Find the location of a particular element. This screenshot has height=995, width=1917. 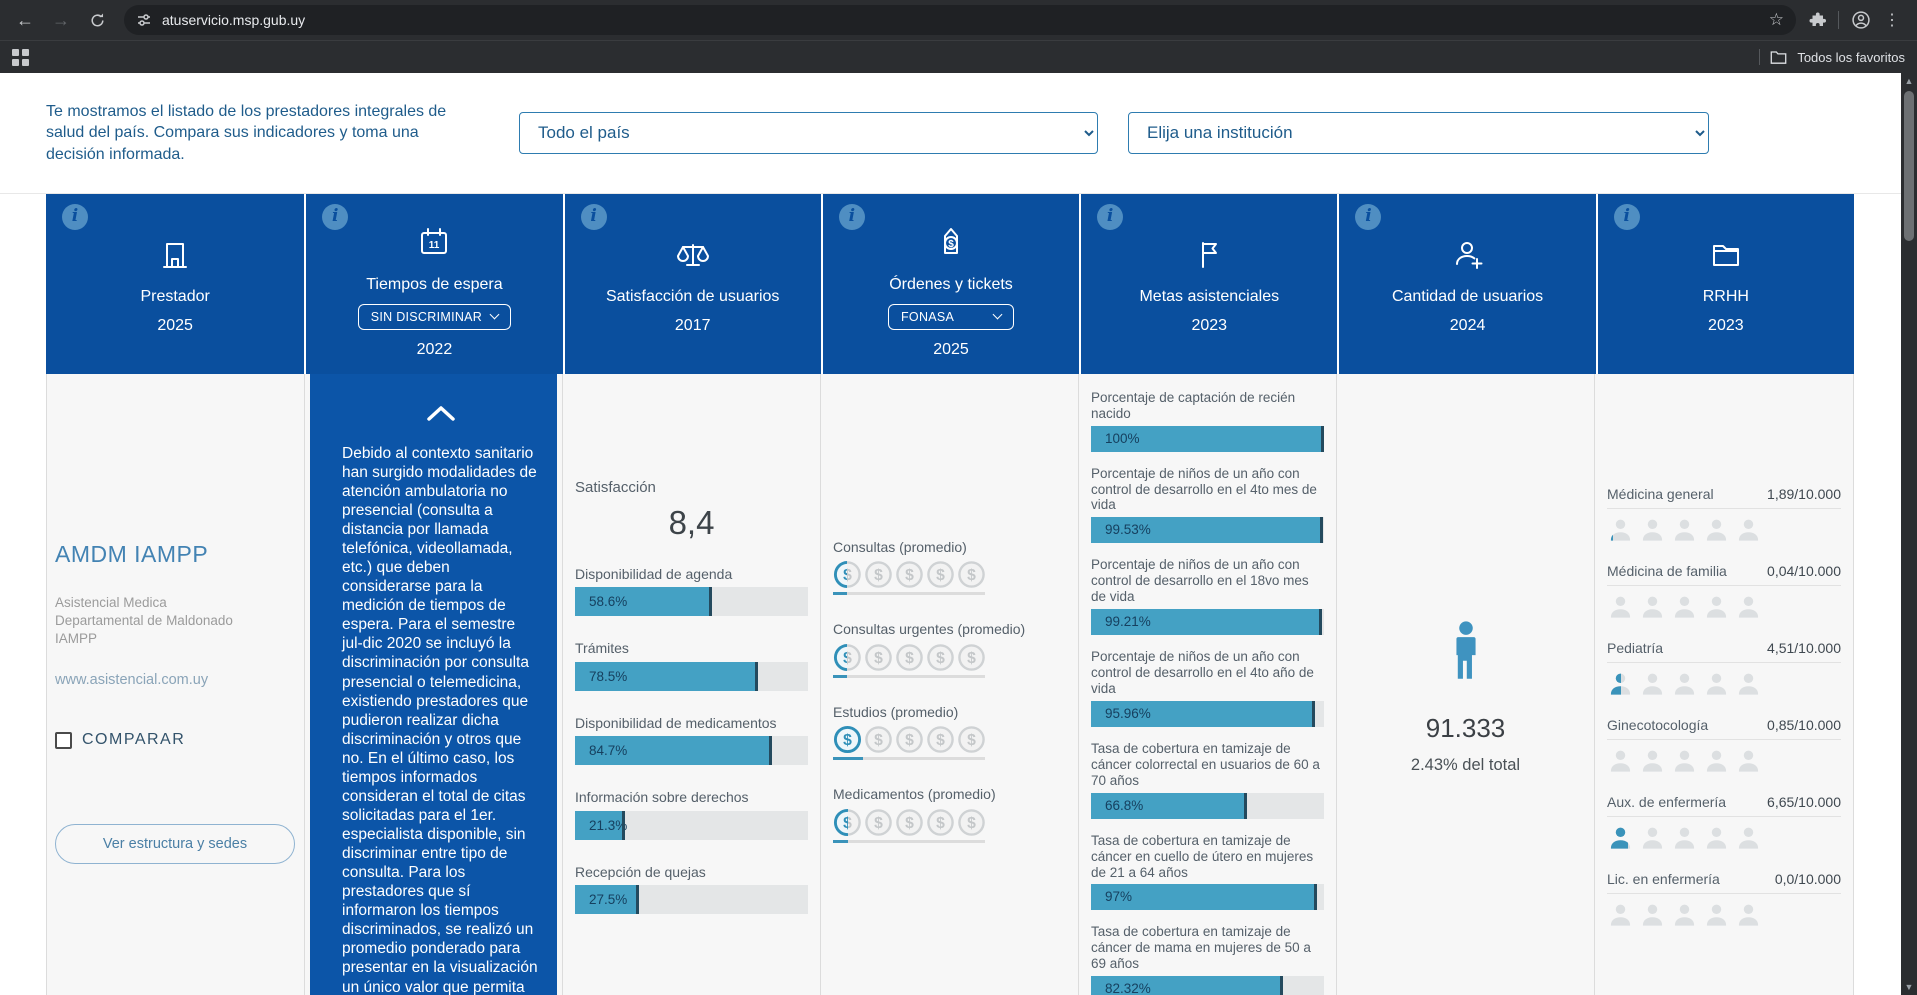

ordenes-estudios: Estudios (promedio) $ $ $ $ $ $ $ $ $ is located at coordinates (949, 732).